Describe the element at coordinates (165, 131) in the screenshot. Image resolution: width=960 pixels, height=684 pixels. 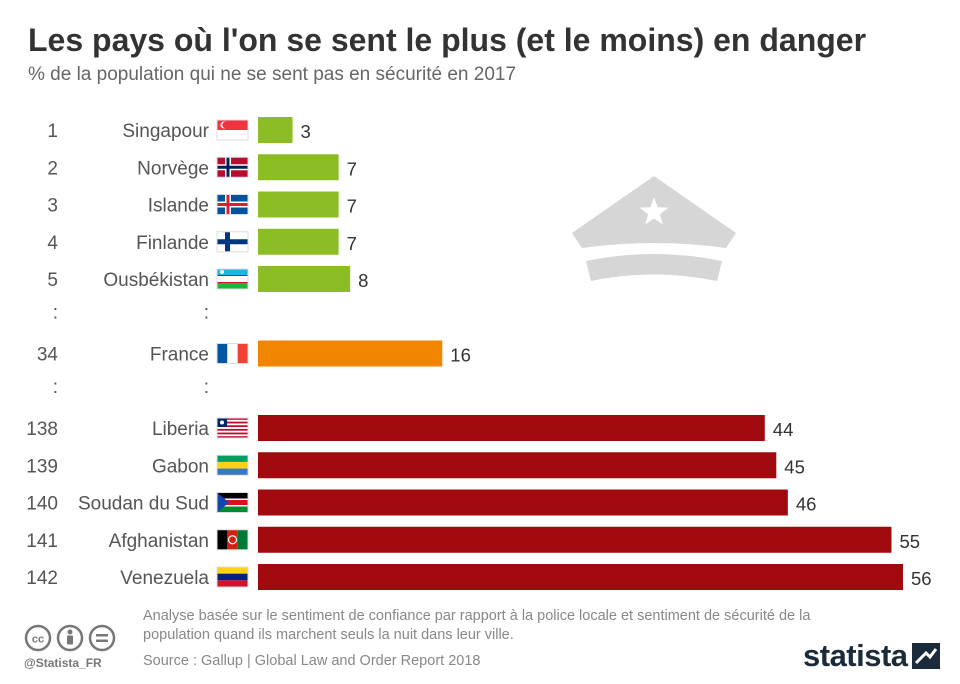
I see `country-label: Singapour` at that location.